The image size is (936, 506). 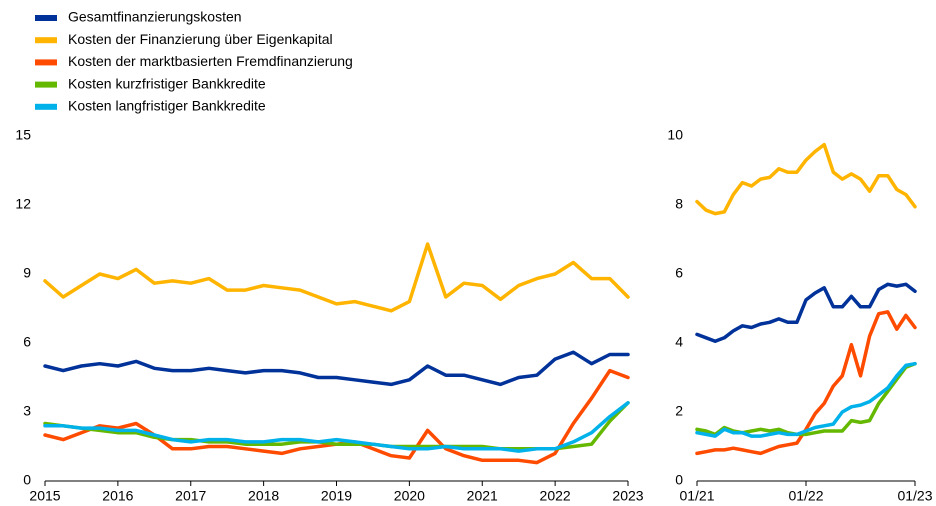 What do you see at coordinates (482, 496) in the screenshot?
I see `x-tick-label: 2021` at bounding box center [482, 496].